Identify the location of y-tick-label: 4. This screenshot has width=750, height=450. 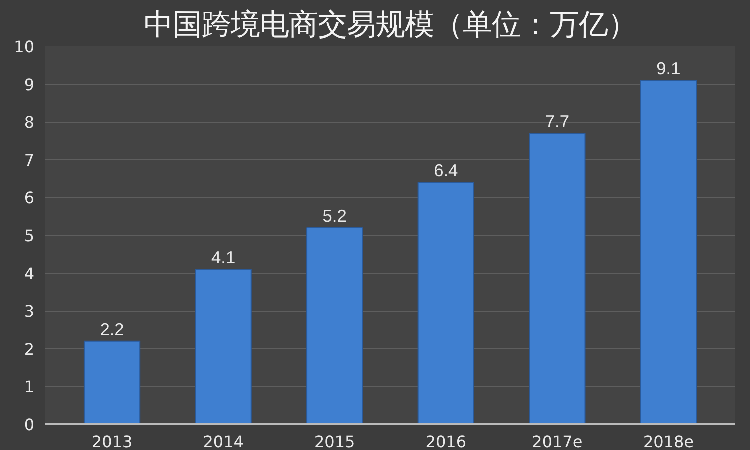
(29, 274).